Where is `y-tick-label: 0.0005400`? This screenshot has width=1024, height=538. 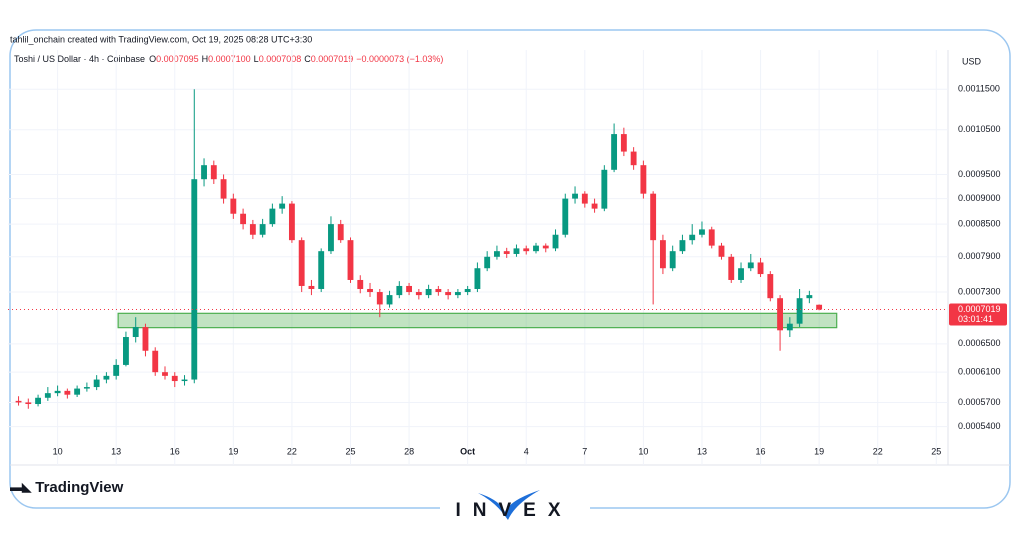
y-tick-label: 0.0005400 is located at coordinates (979, 426).